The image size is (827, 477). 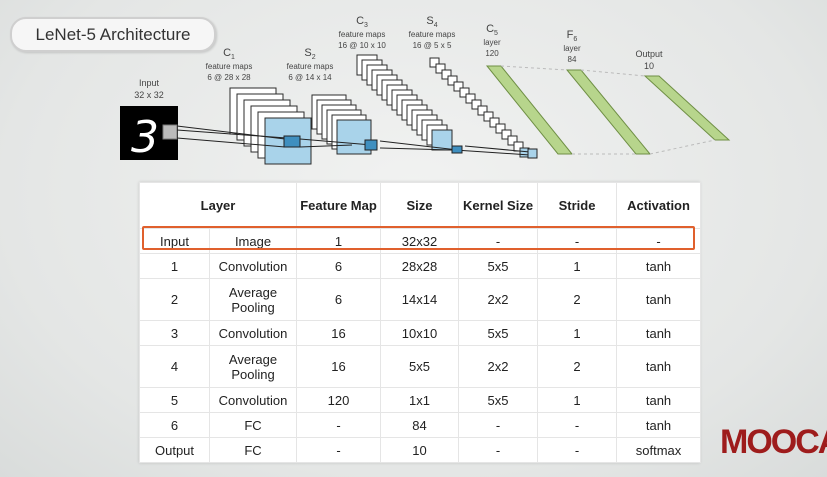 I want to click on mooca-logo: MOOCA, so click(x=773, y=441).